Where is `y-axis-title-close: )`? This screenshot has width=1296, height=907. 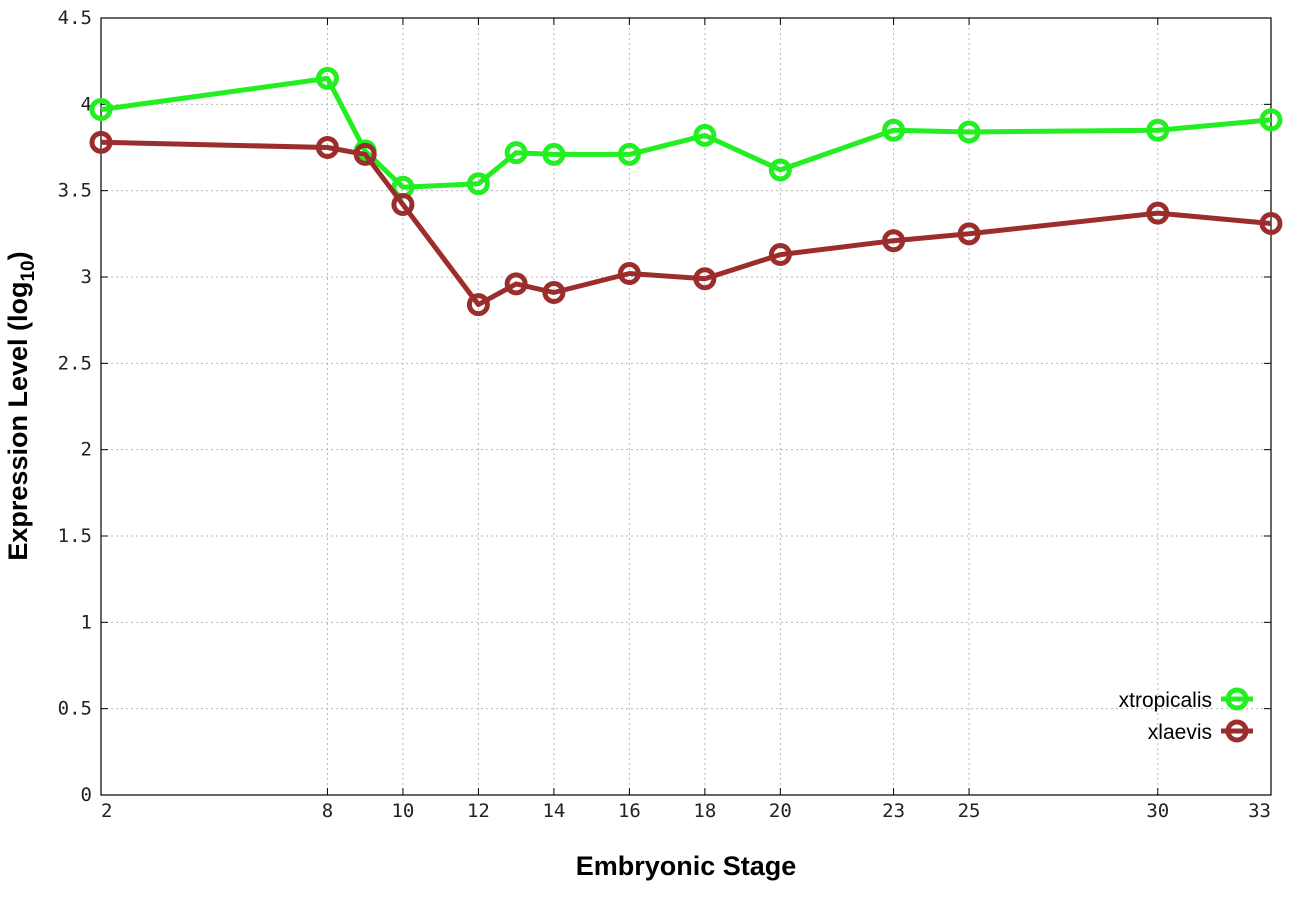 y-axis-title-close: ) is located at coordinates (18, 255).